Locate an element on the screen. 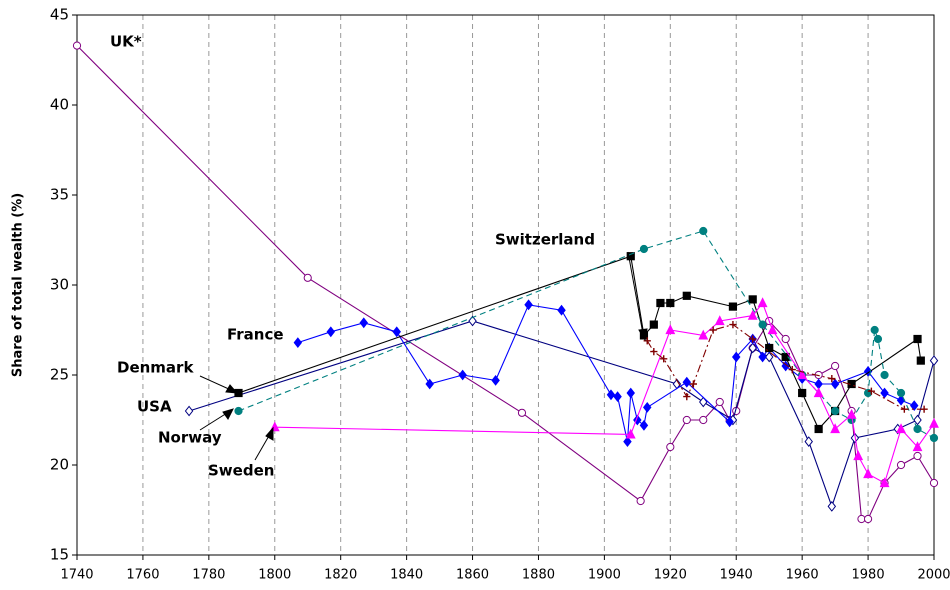 The height and width of the screenshot is (590, 950). y-tick-label: 30 is located at coordinates (59, 285).